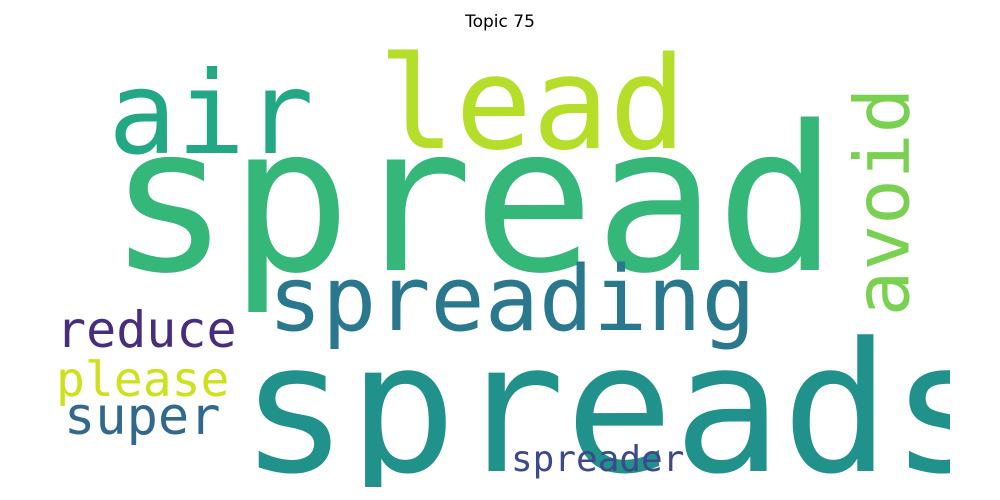 The height and width of the screenshot is (500, 1000). I want to click on word-reduce: reduce, so click(146, 330).